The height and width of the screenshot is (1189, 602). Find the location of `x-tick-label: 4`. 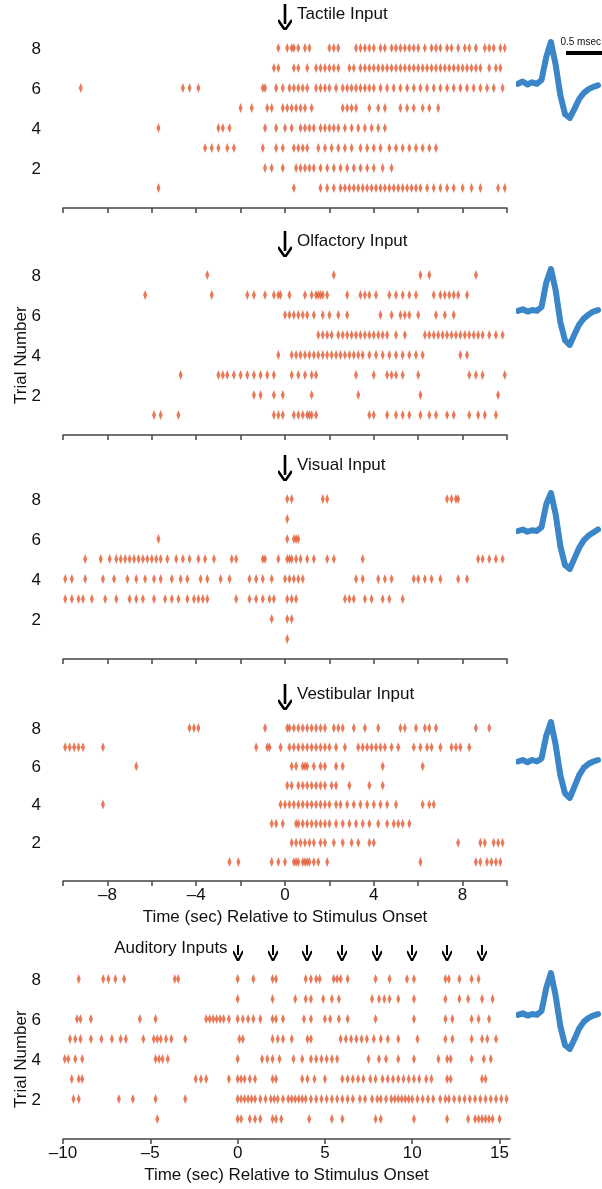

x-tick-label: 4 is located at coordinates (374, 895).